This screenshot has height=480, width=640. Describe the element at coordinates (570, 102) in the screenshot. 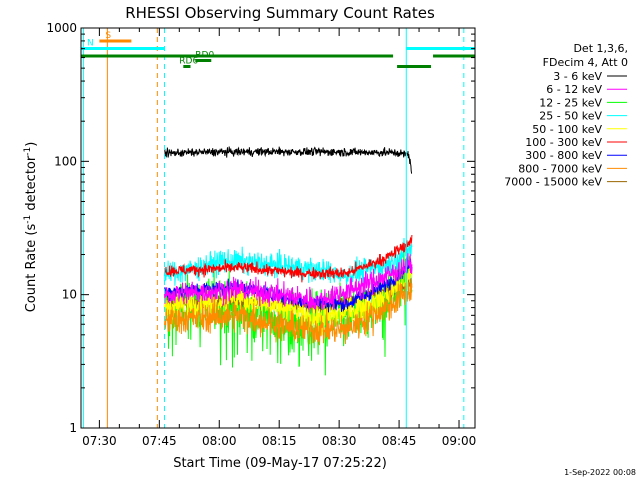

I see `legend-label-2: 12 - 25 keV` at that location.